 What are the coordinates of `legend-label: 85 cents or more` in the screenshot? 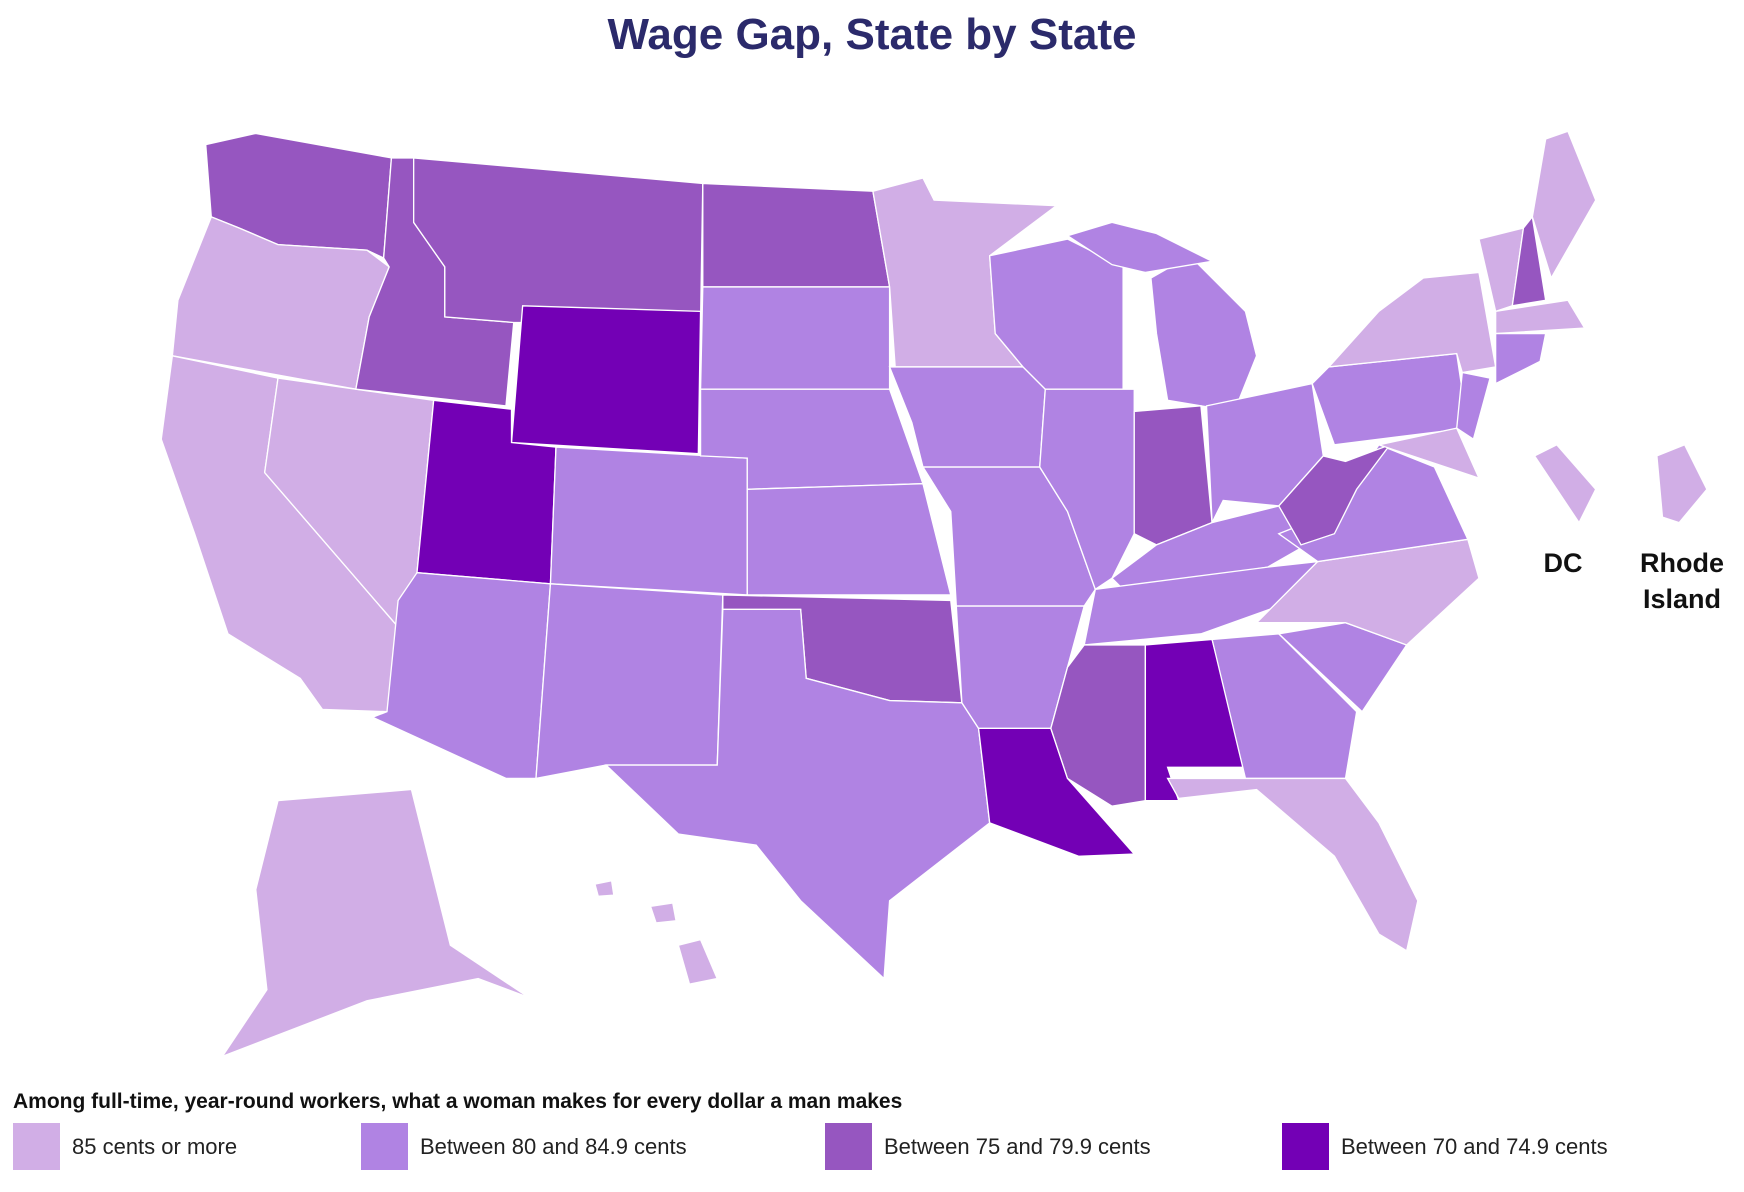 It's located at (155, 1146).